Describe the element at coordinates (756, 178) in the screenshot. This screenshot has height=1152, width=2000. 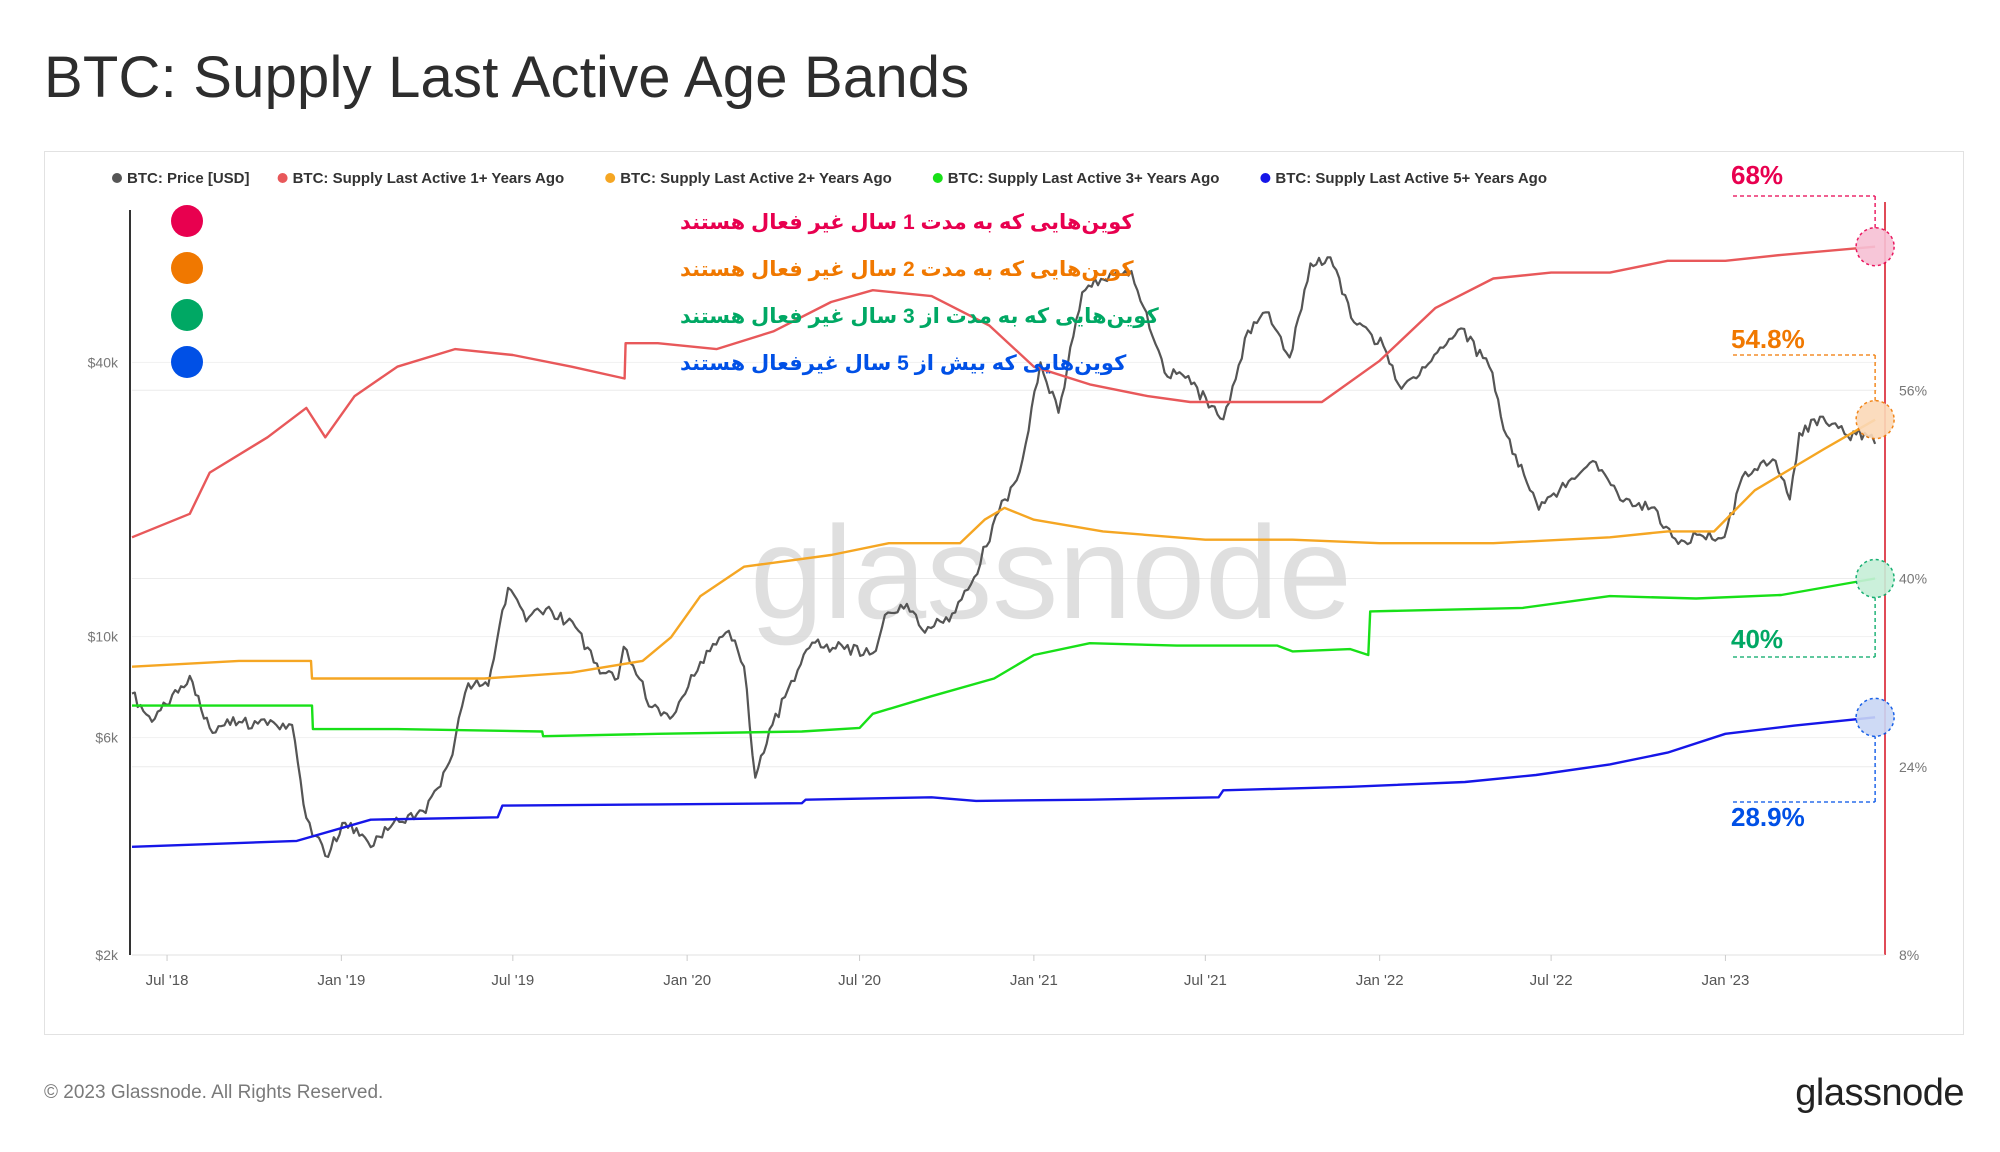
I see `legend-item-label: BTC: Supply Last Active 2+ Years Ago` at that location.